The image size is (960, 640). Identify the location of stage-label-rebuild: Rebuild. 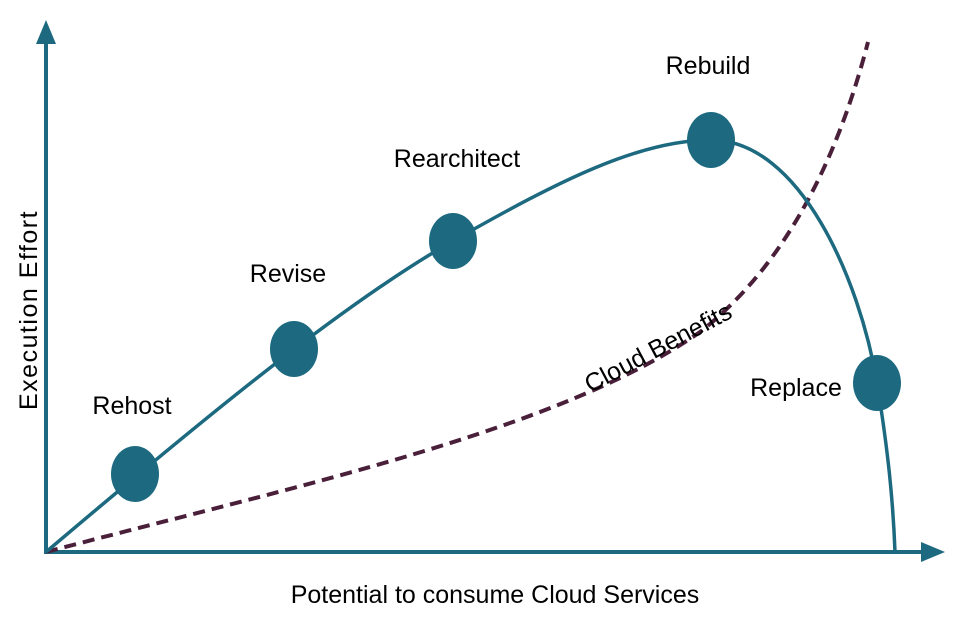
(708, 66).